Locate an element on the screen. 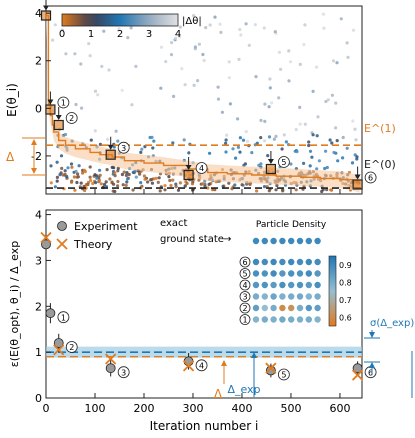 The image size is (415, 438). legend-experiment-label: Experiment is located at coordinates (106, 226).